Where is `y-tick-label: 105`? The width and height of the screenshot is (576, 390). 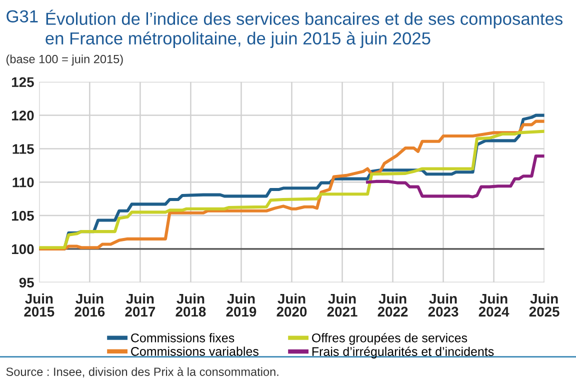 y-tick-label: 105 is located at coordinates (23, 215).